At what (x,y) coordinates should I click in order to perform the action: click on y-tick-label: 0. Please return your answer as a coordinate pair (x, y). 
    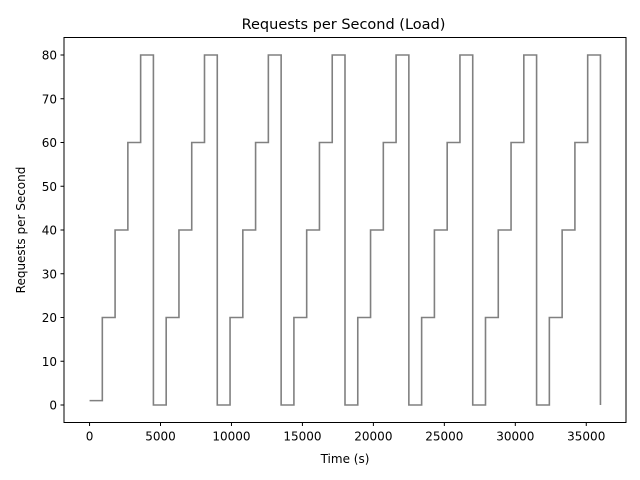
    Looking at the image, I should click on (53, 406).